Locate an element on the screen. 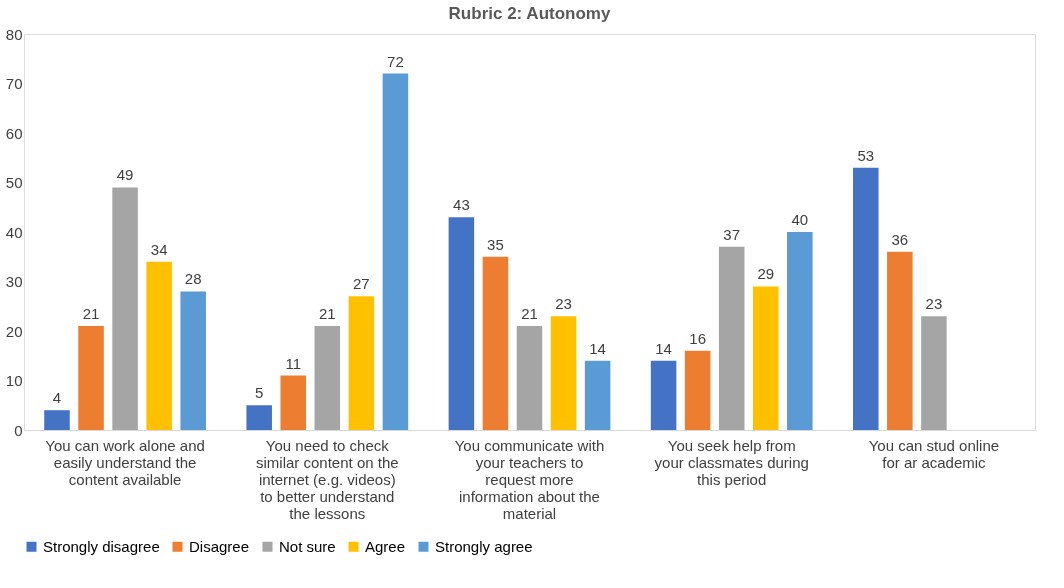 The width and height of the screenshot is (1064, 588). legend-label: Not sure is located at coordinates (307, 546).